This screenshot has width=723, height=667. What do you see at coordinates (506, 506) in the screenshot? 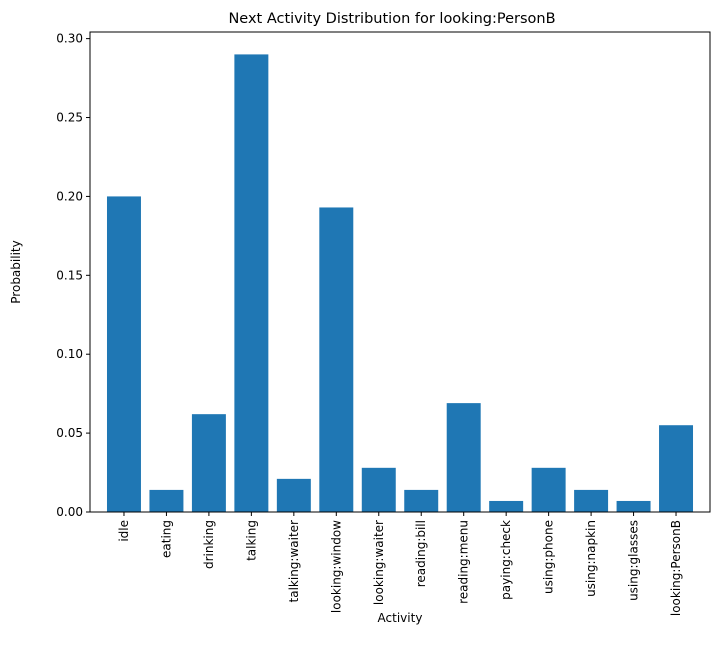
I see `bar-paying-check` at bounding box center [506, 506].